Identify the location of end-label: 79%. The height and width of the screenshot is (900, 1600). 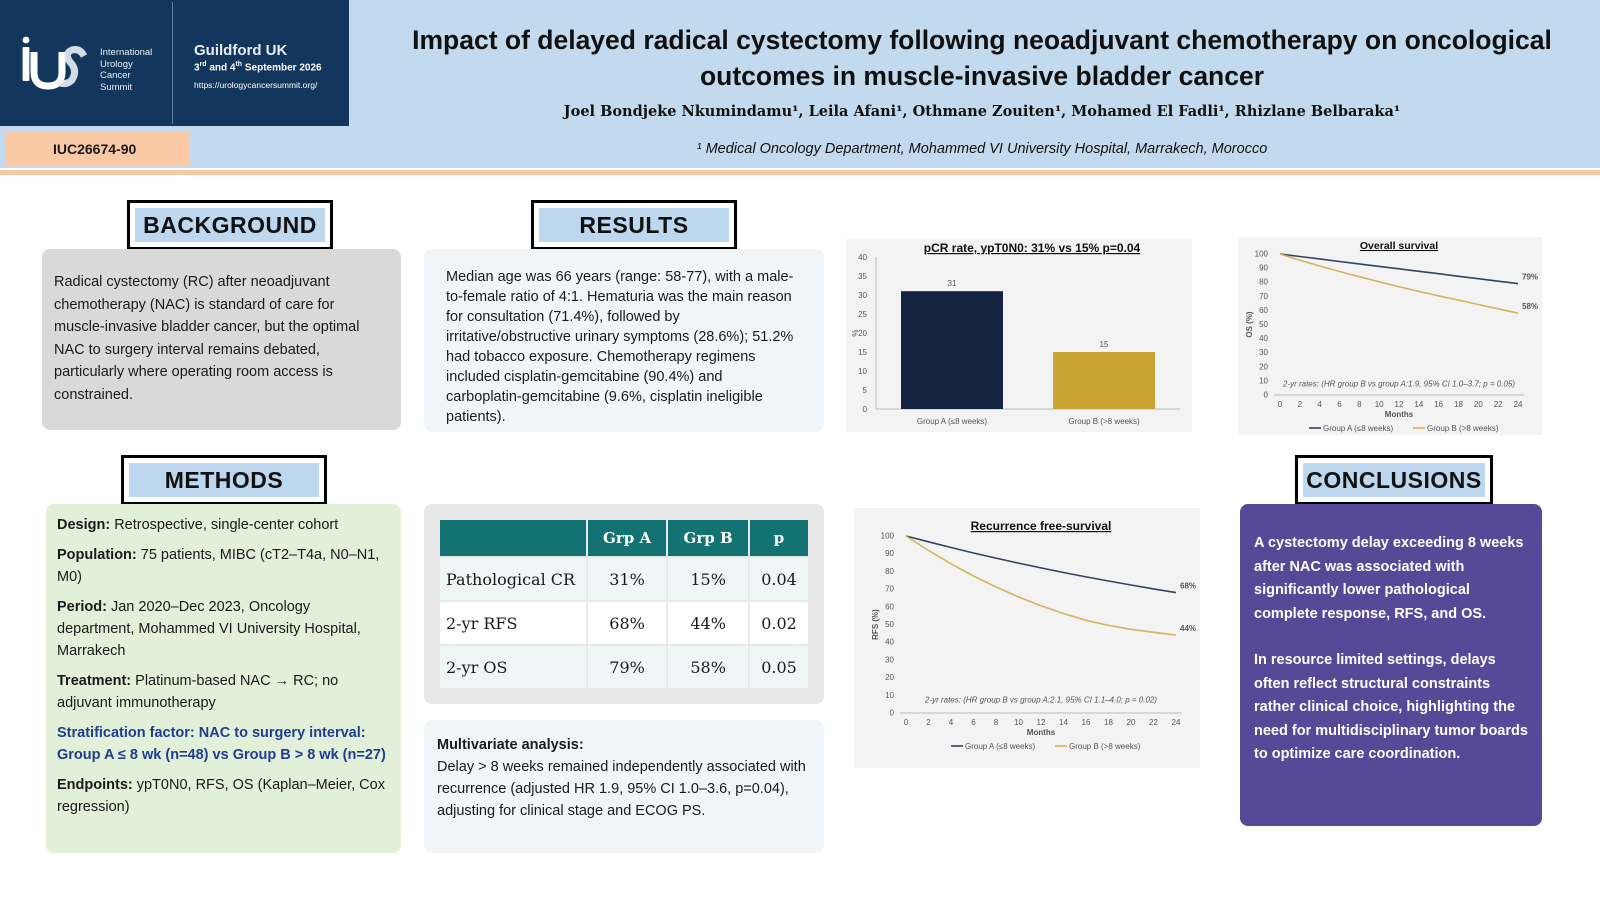
(1530, 277).